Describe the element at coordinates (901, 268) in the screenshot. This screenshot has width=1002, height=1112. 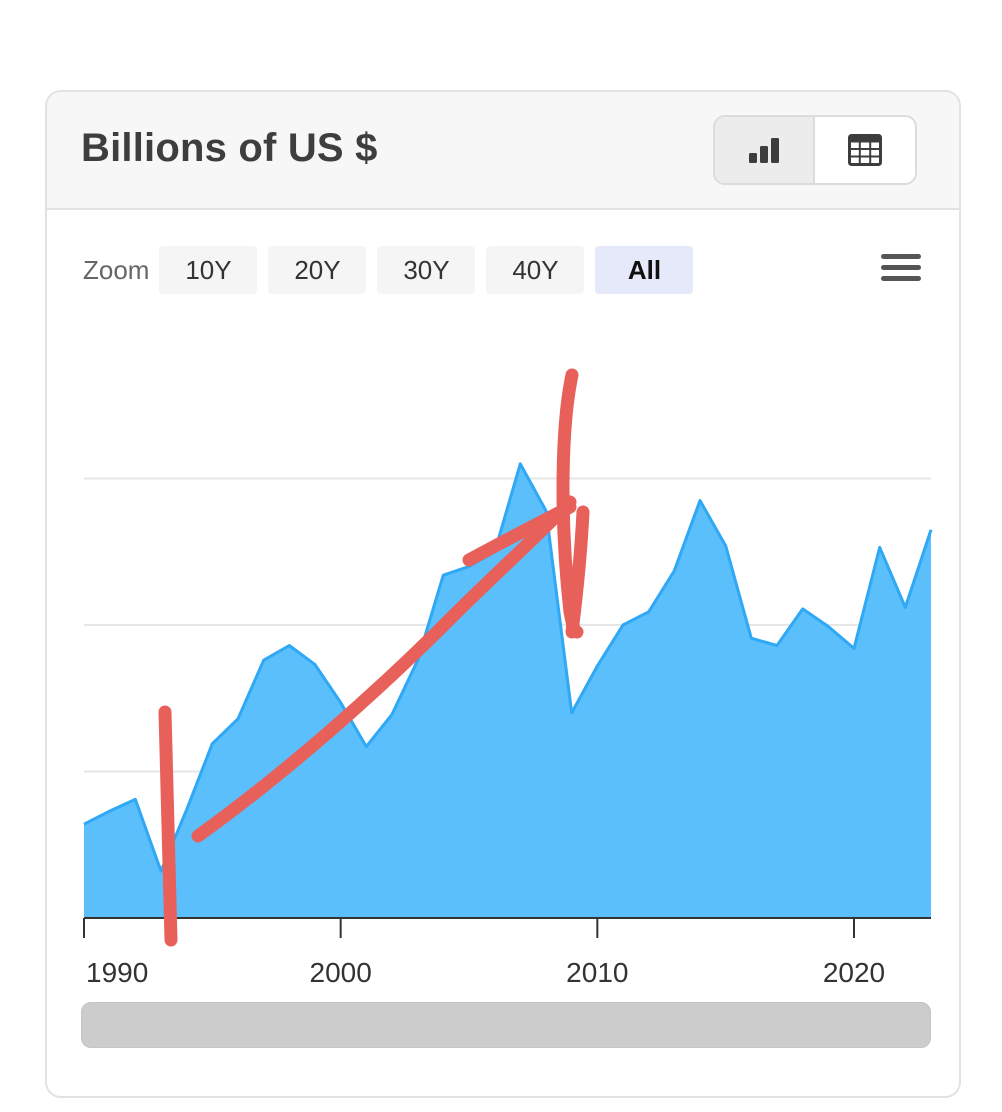
I see `hamburger-menu-icon` at that location.